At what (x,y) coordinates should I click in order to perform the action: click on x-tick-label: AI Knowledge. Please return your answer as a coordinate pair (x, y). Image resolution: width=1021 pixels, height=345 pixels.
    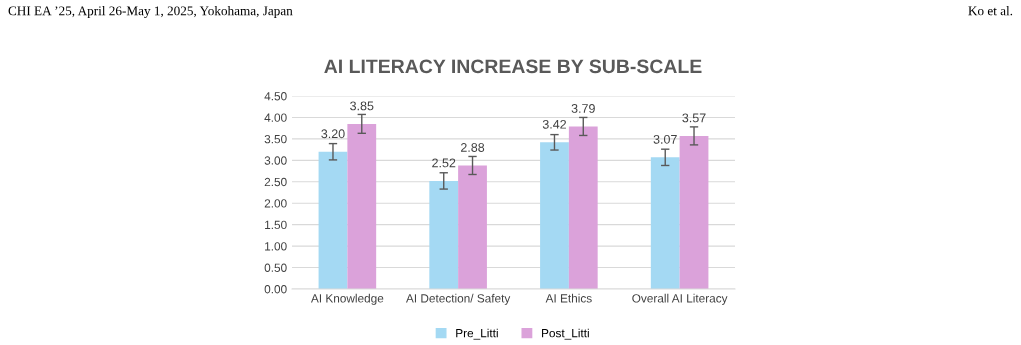
    Looking at the image, I should click on (347, 299).